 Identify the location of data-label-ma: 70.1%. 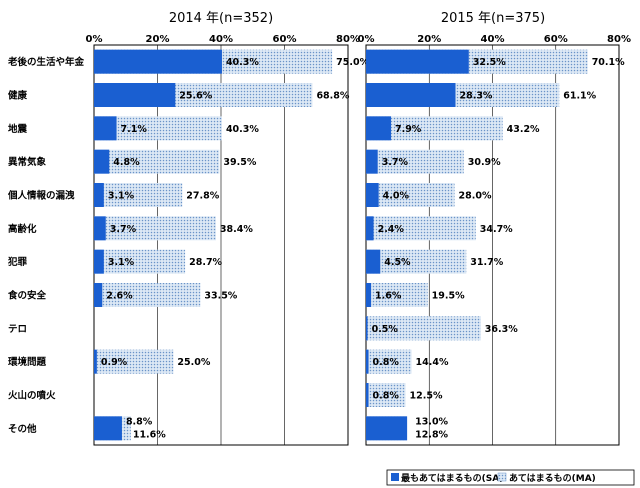
(608, 62).